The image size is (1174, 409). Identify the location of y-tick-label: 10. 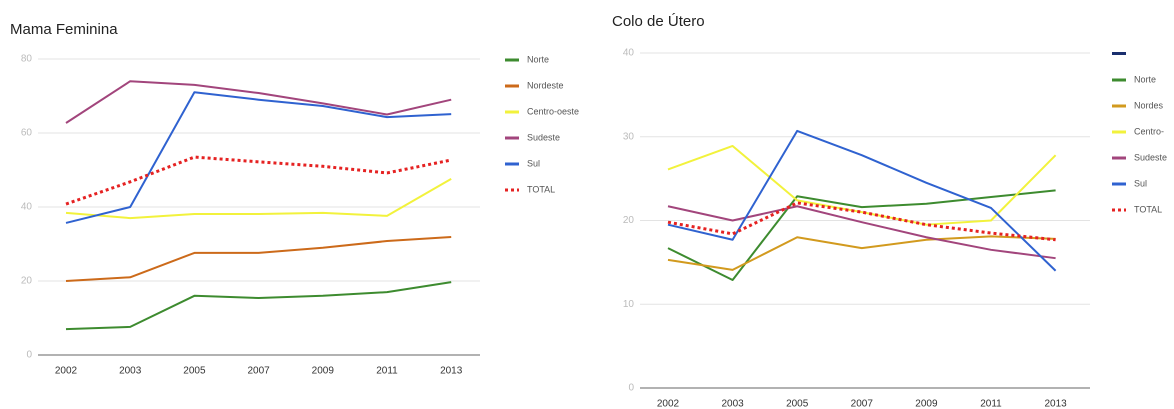
(629, 304).